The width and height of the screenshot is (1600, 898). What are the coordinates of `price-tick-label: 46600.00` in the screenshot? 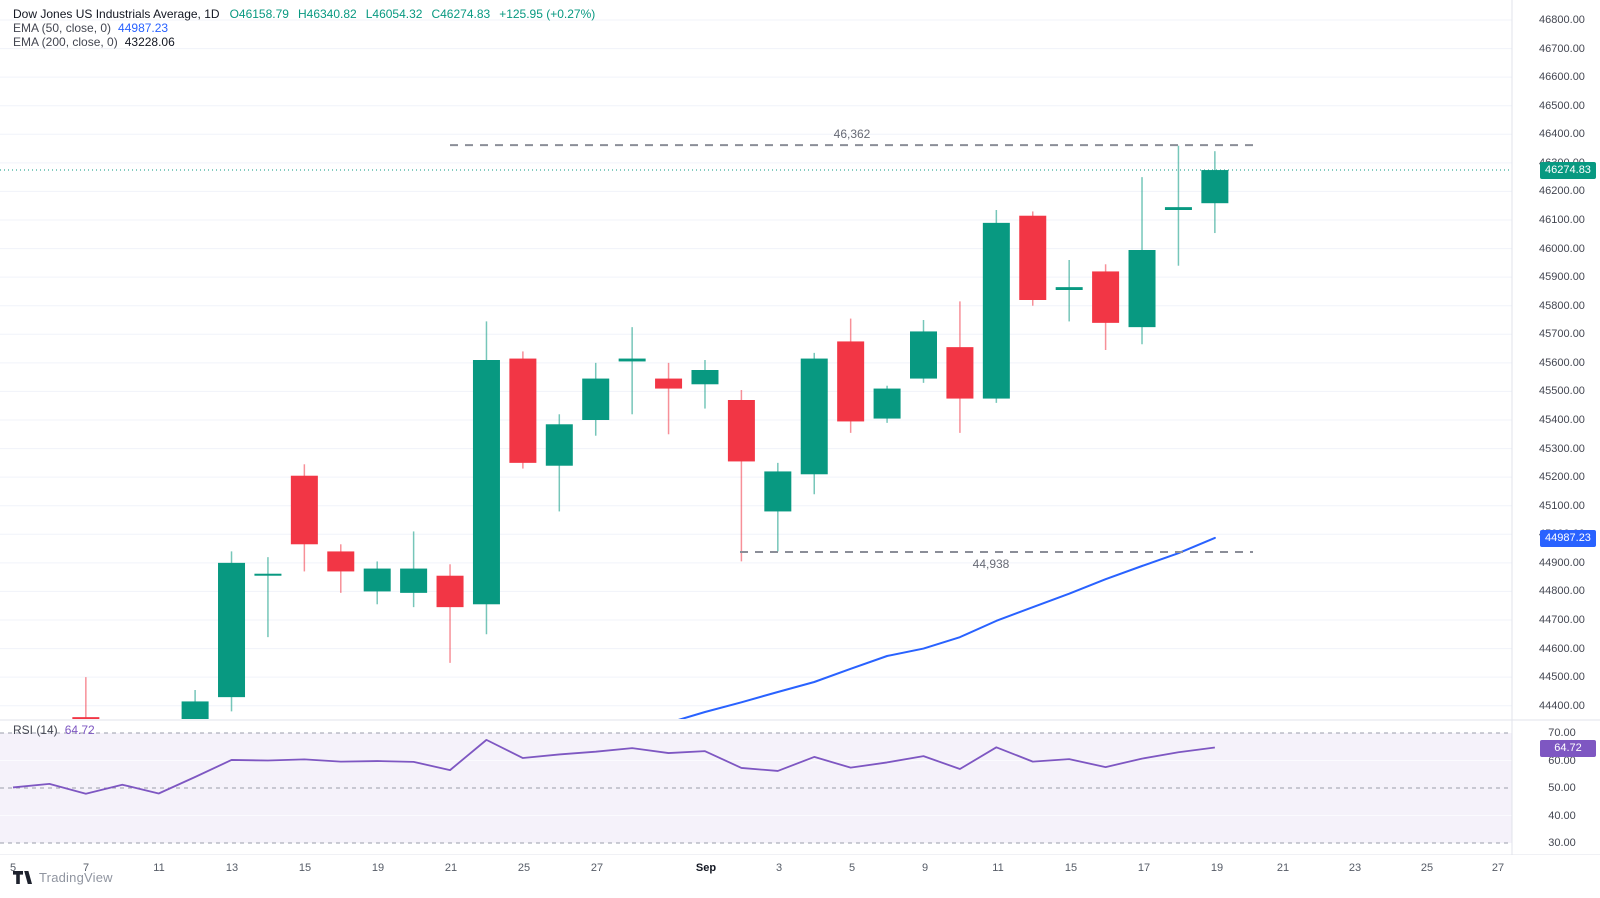 It's located at (1562, 77).